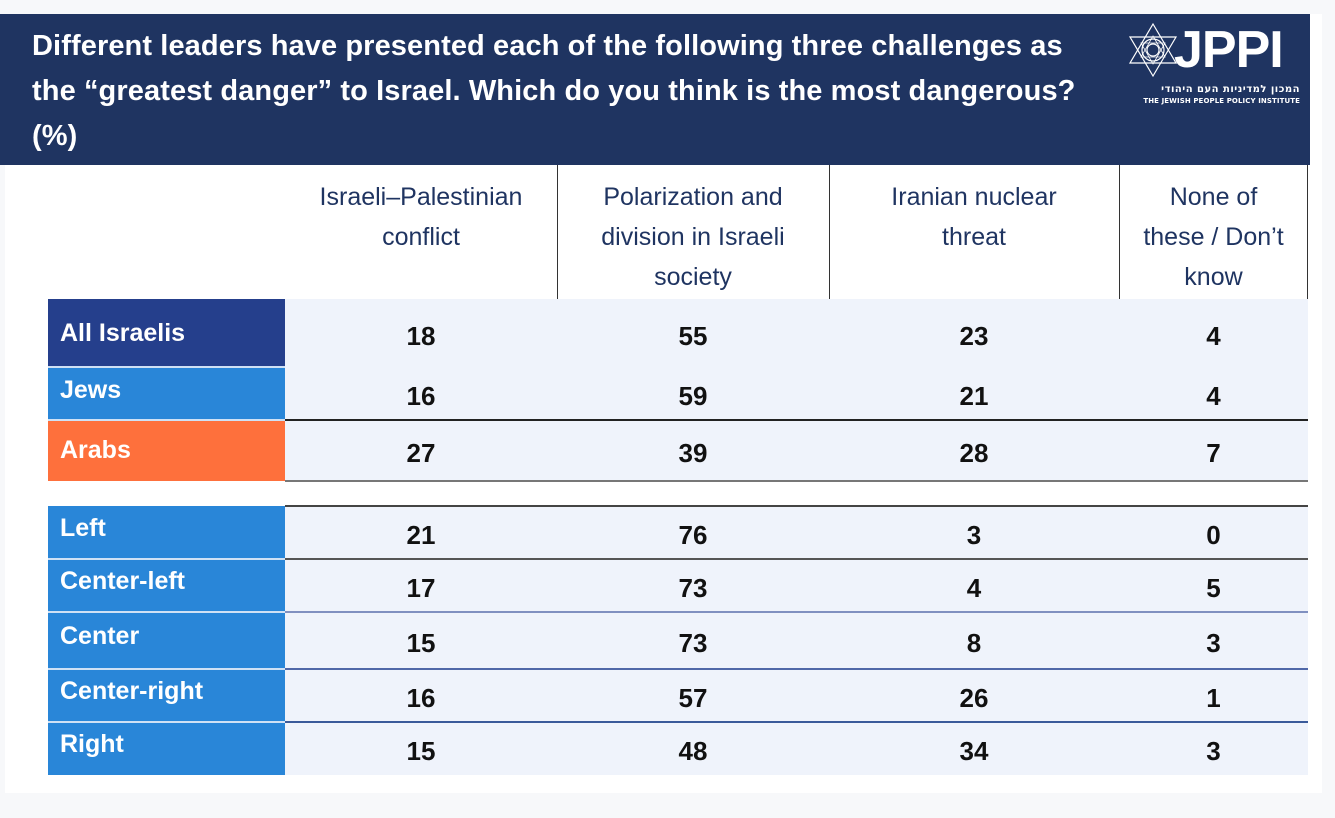 The width and height of the screenshot is (1335, 818). What do you see at coordinates (421, 237) in the screenshot?
I see `column-header-line: conflict` at bounding box center [421, 237].